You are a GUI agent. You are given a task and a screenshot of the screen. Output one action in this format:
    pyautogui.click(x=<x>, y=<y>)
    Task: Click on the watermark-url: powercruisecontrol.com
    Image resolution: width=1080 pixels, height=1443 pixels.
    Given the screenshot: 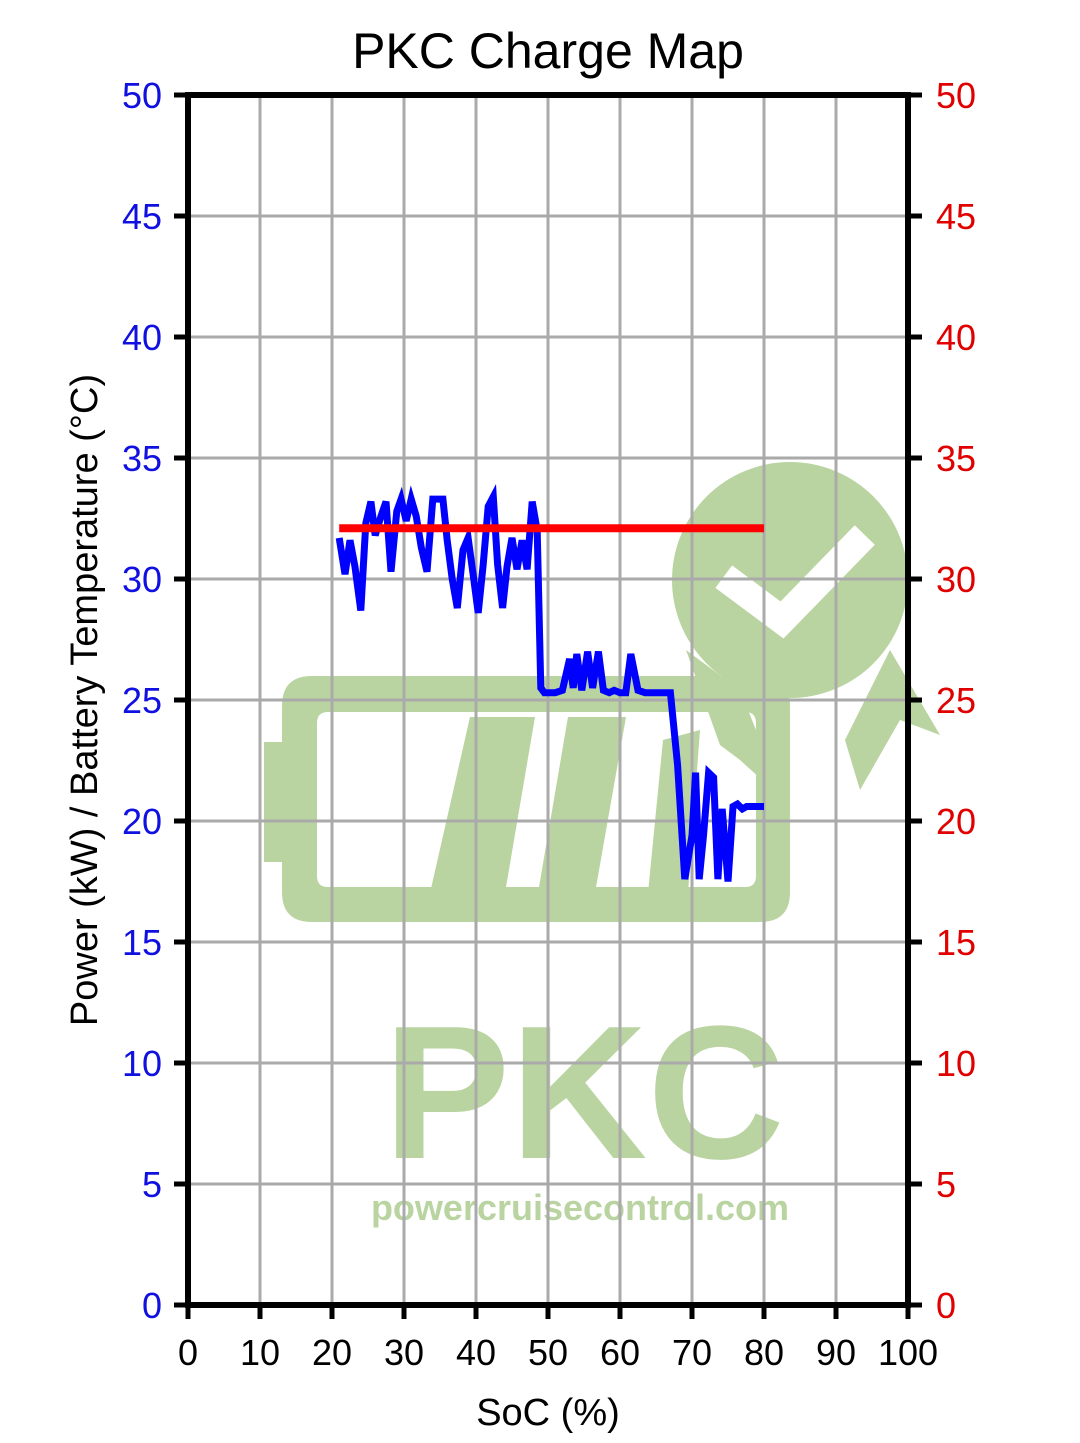 What is the action you would take?
    pyautogui.click(x=580, y=1207)
    